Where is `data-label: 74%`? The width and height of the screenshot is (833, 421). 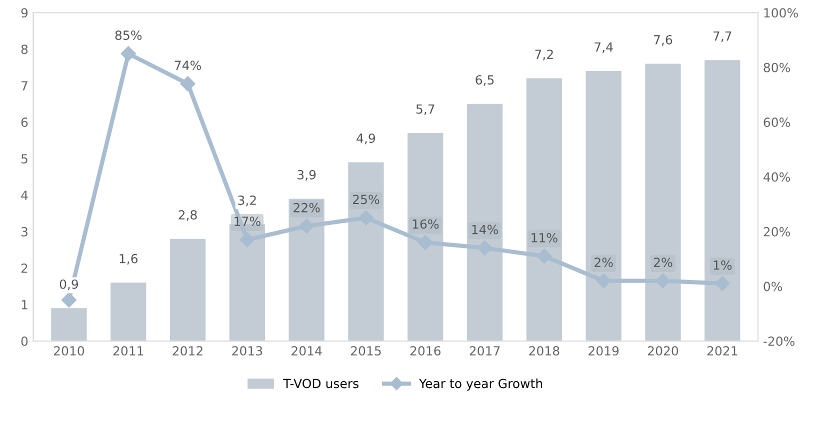 data-label: 74% is located at coordinates (187, 65).